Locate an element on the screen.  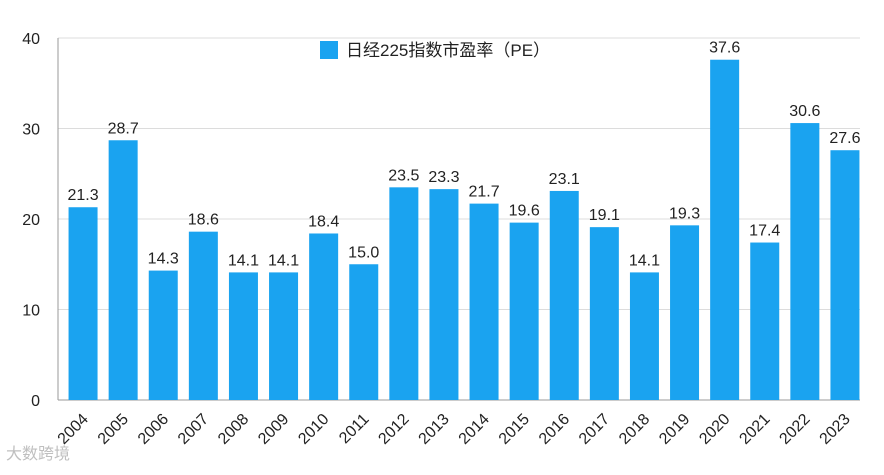
x-tick-label: 2018 is located at coordinates (634, 429).